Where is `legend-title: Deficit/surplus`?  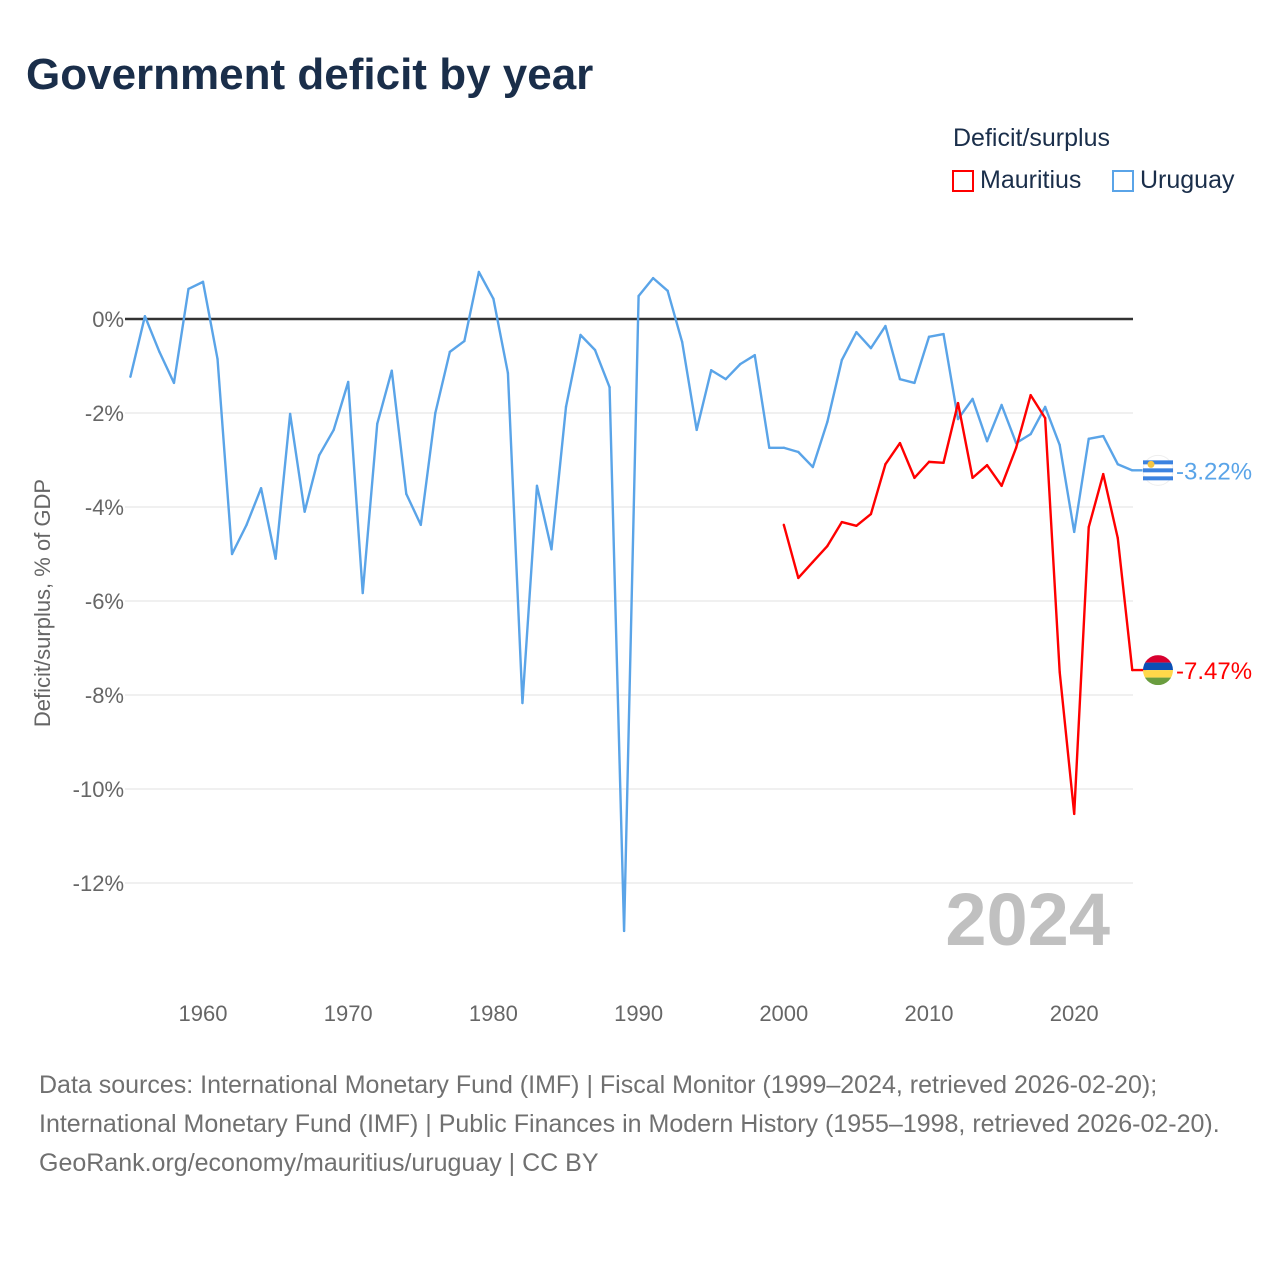
legend-title: Deficit/surplus is located at coordinates (1031, 138).